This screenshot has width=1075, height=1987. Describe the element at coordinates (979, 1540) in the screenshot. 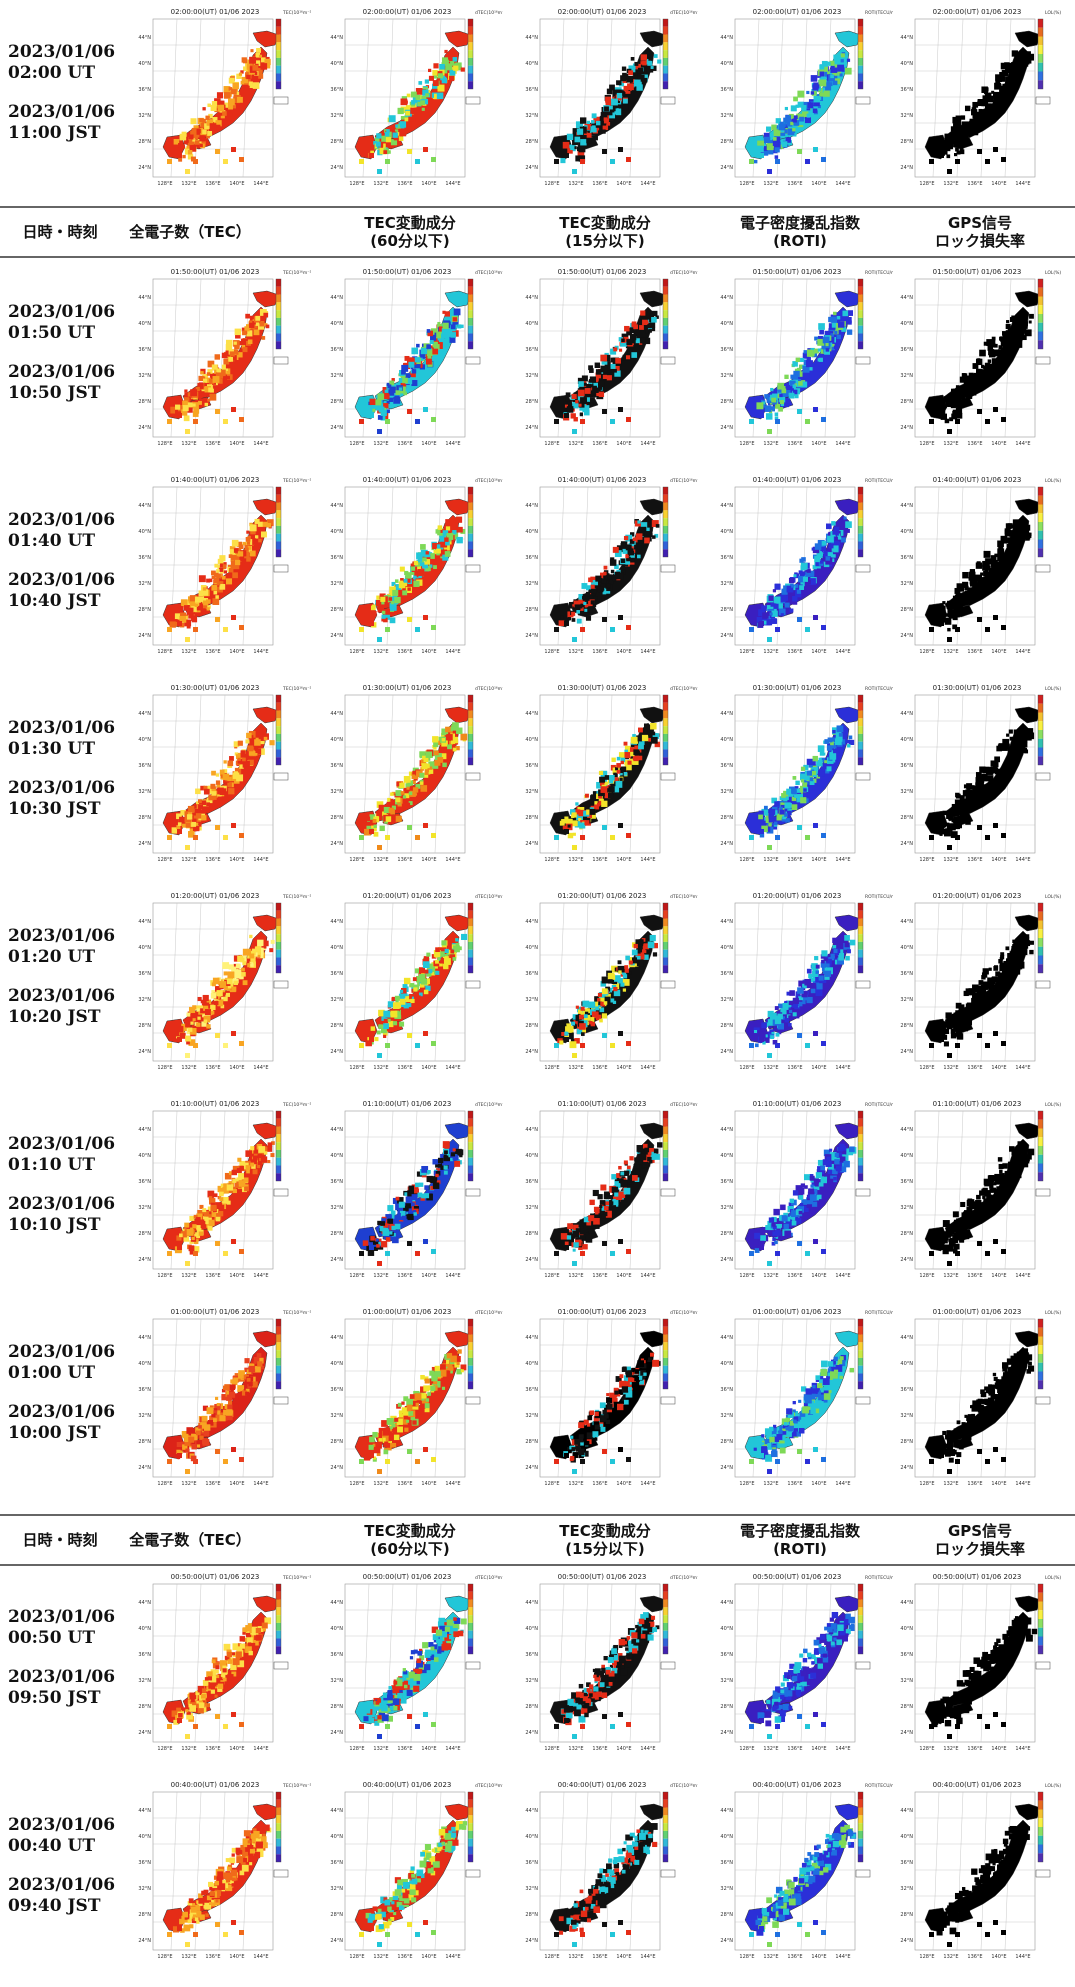

I see `header-gps: GPS信号 ロック損失率` at that location.